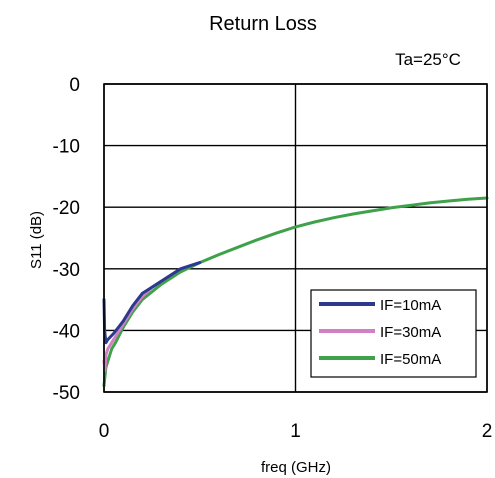 This screenshot has height=478, width=495. What do you see at coordinates (104, 431) in the screenshot?
I see `x-tick-label: 0` at bounding box center [104, 431].